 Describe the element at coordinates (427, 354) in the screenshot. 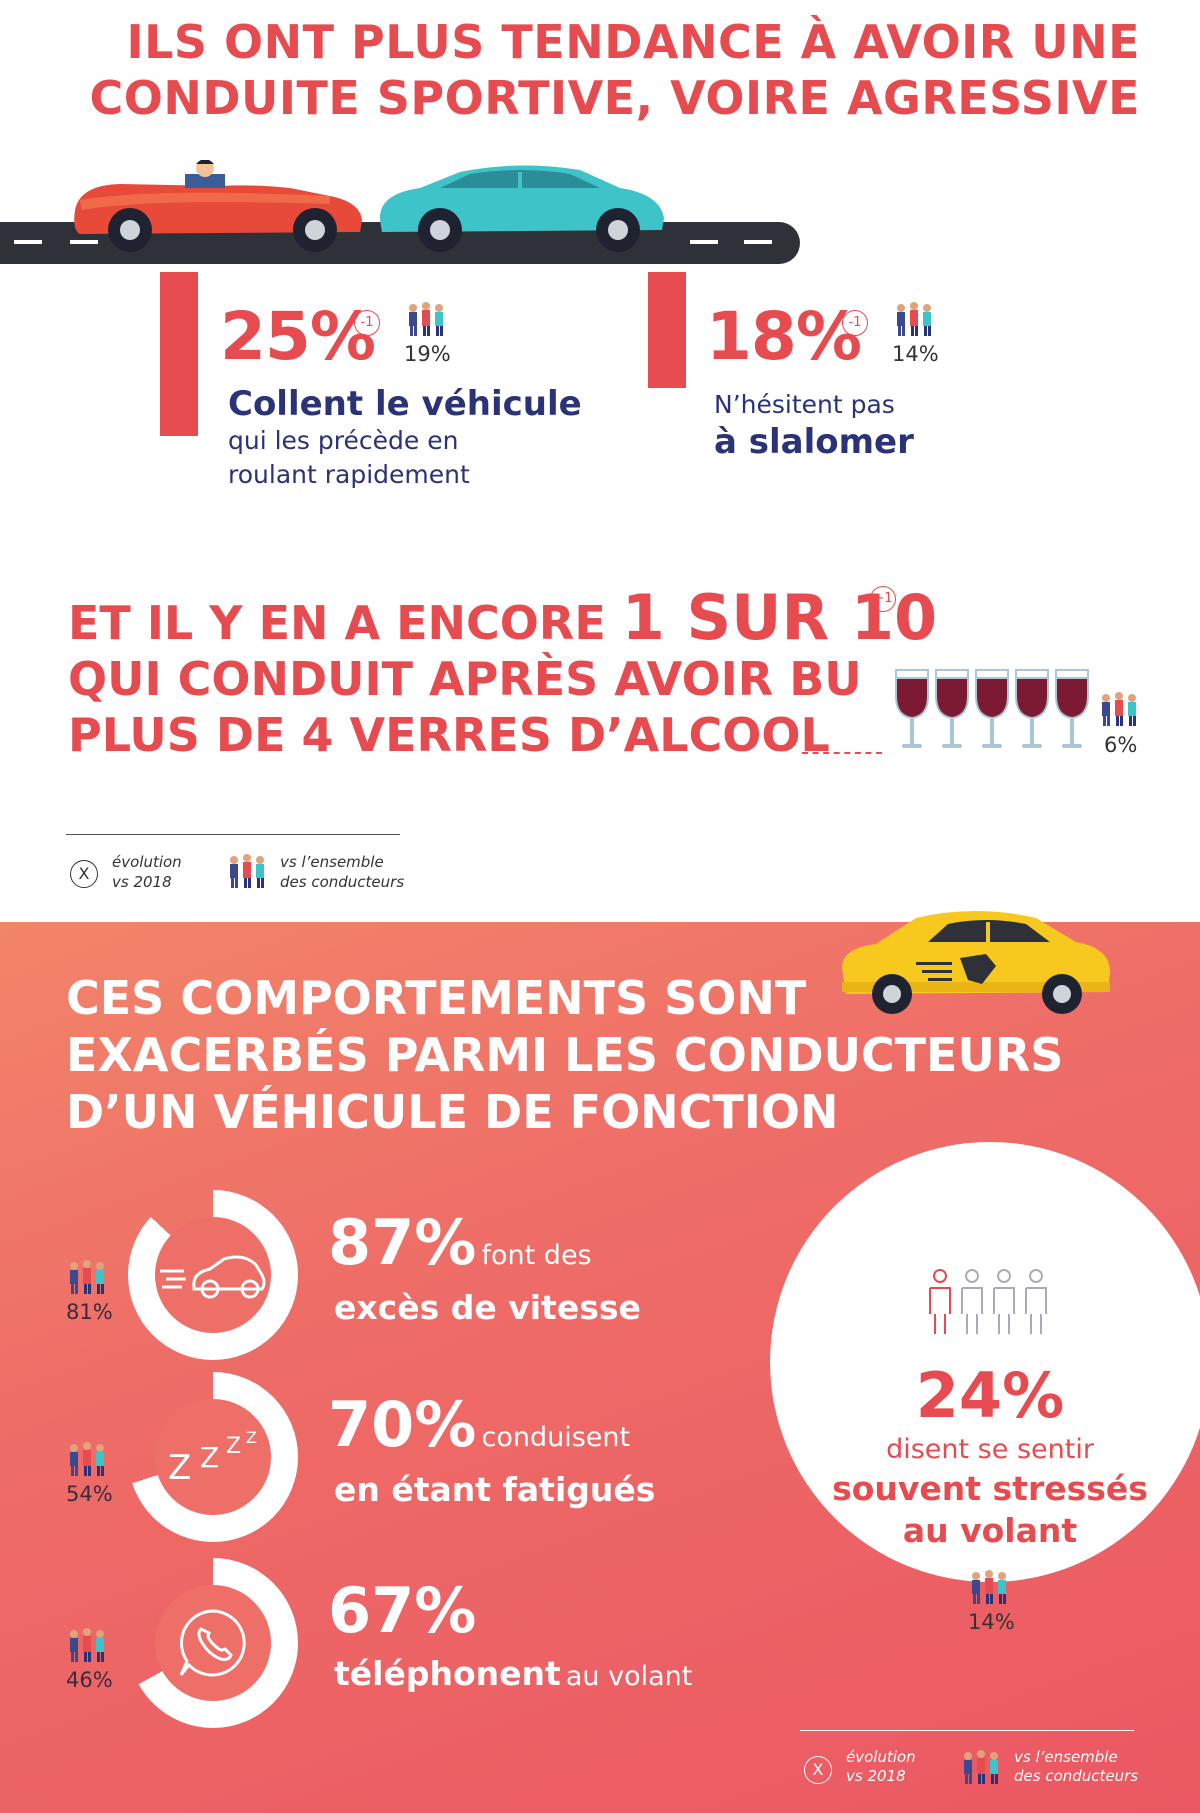

I see `all-drivers-pct: 19%` at that location.